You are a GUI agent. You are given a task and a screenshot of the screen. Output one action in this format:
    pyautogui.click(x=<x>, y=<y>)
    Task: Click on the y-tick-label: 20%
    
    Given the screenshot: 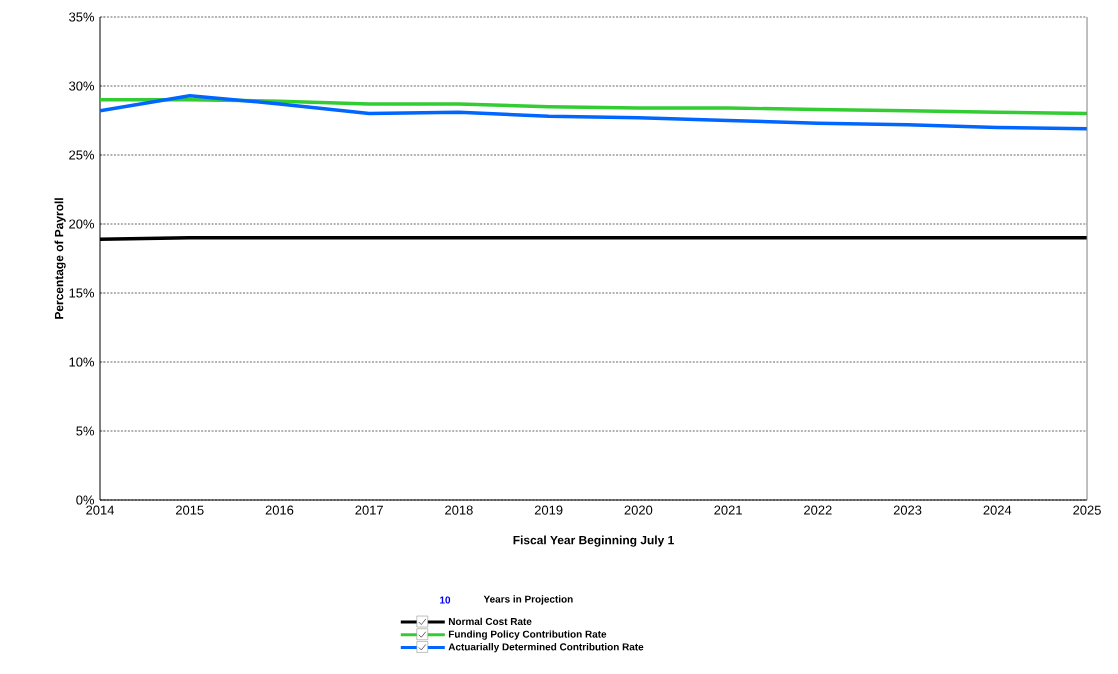 What is the action you would take?
    pyautogui.click(x=82, y=224)
    